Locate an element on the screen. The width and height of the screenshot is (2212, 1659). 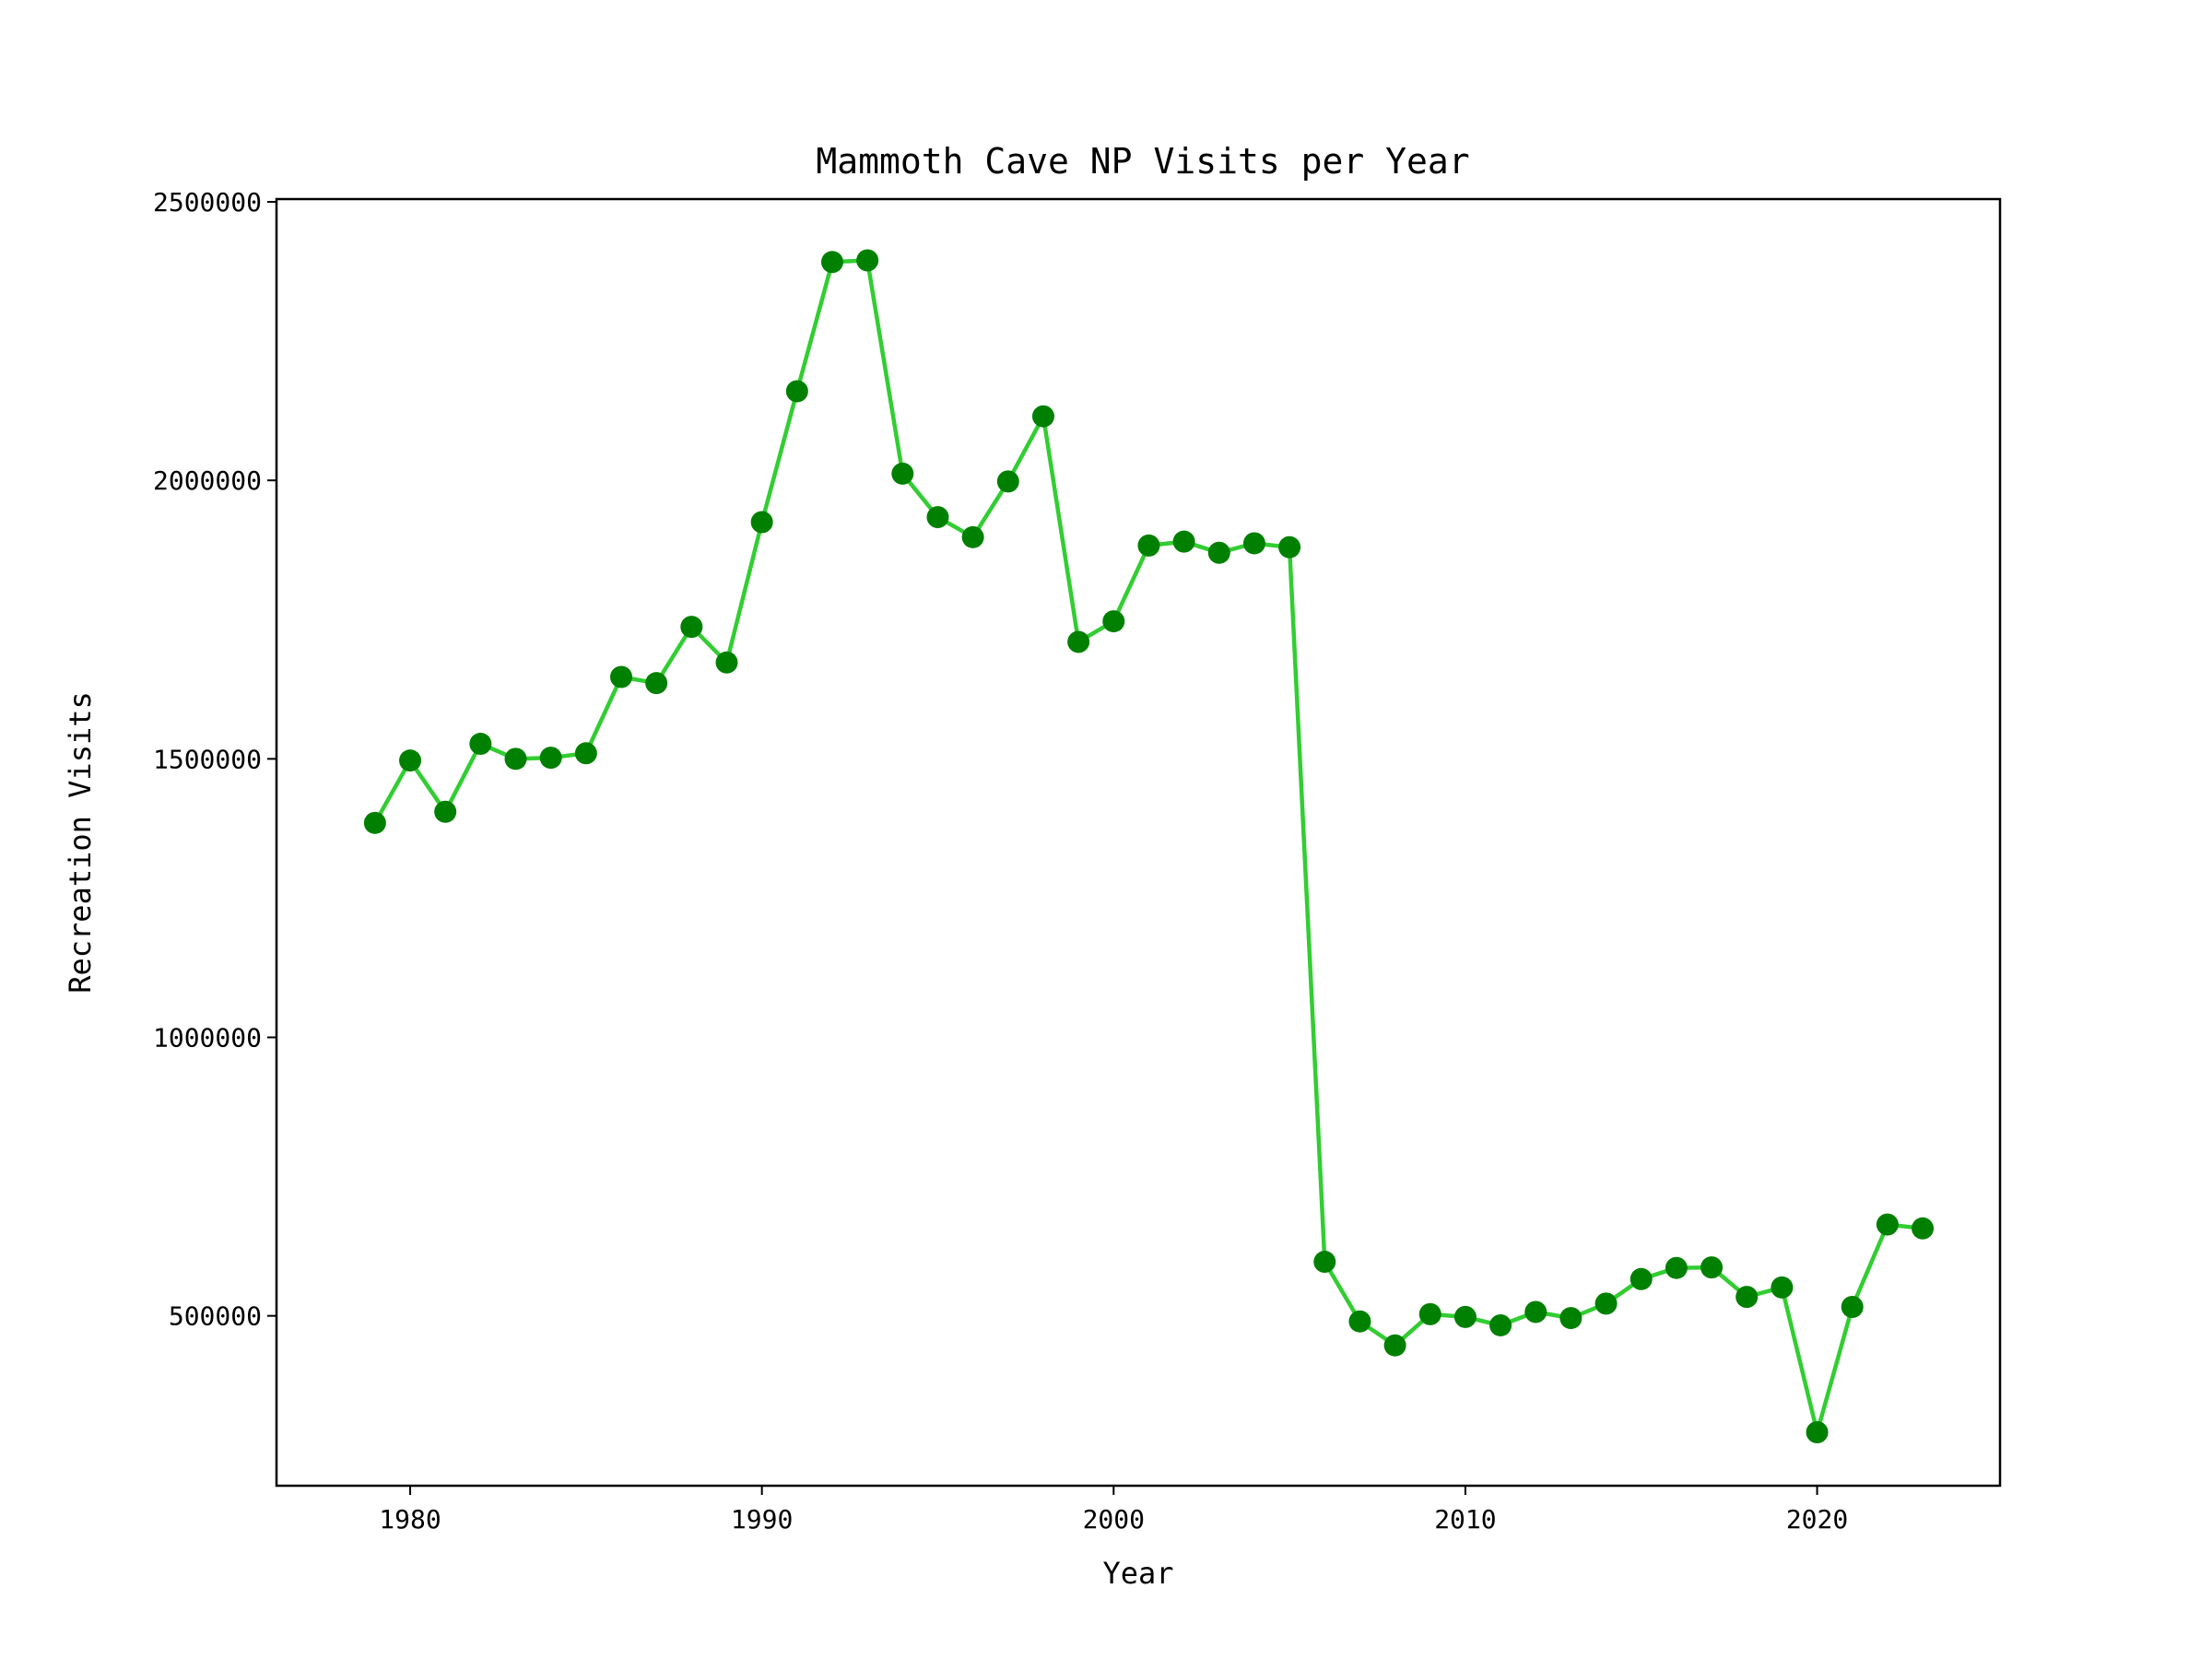
y-tick-label: 500000 is located at coordinates (215, 1316).